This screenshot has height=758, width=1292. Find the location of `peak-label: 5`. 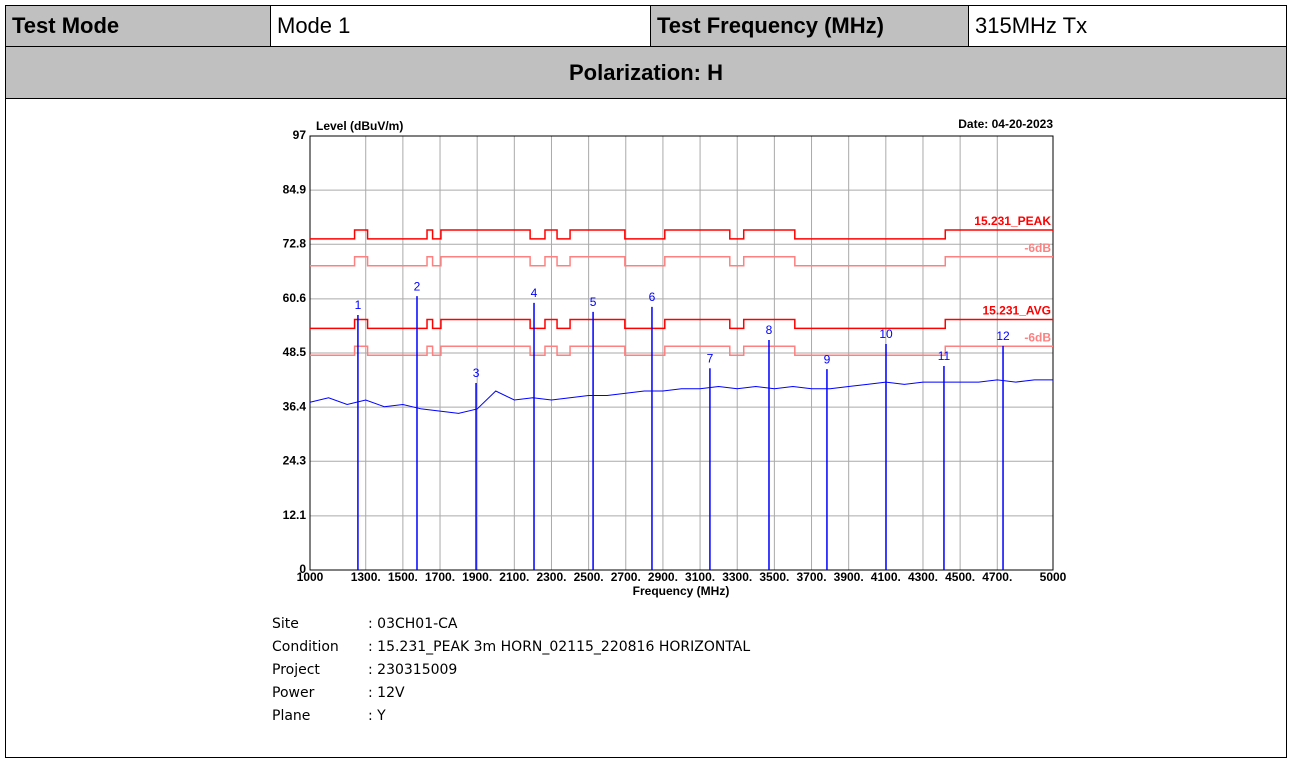

peak-label: 5 is located at coordinates (593, 302).